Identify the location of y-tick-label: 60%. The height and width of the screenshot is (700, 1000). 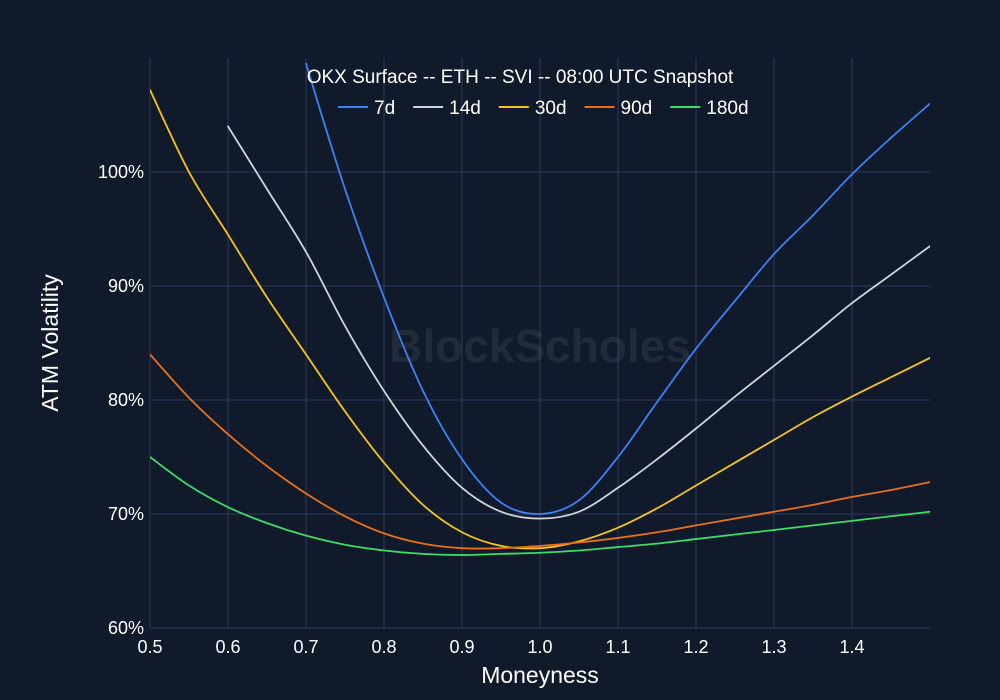
(126, 628).